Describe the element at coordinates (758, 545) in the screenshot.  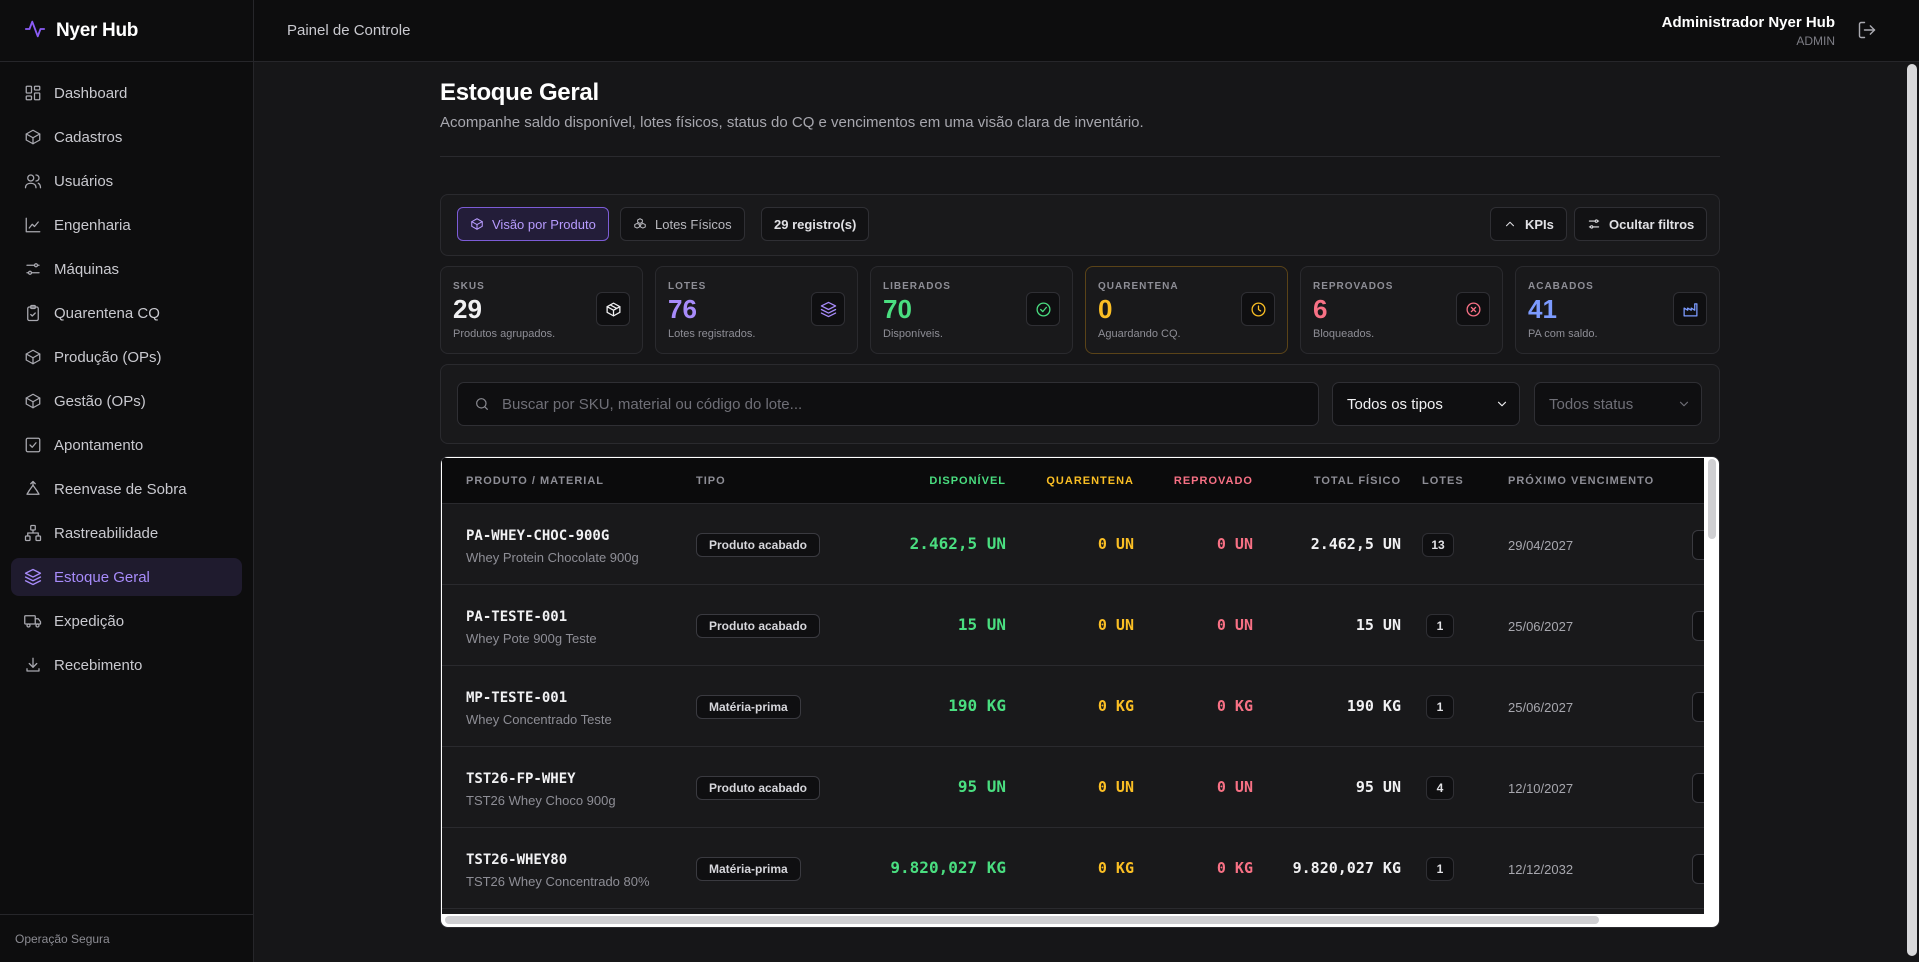
I see `type-badge: Produto acabado` at that location.